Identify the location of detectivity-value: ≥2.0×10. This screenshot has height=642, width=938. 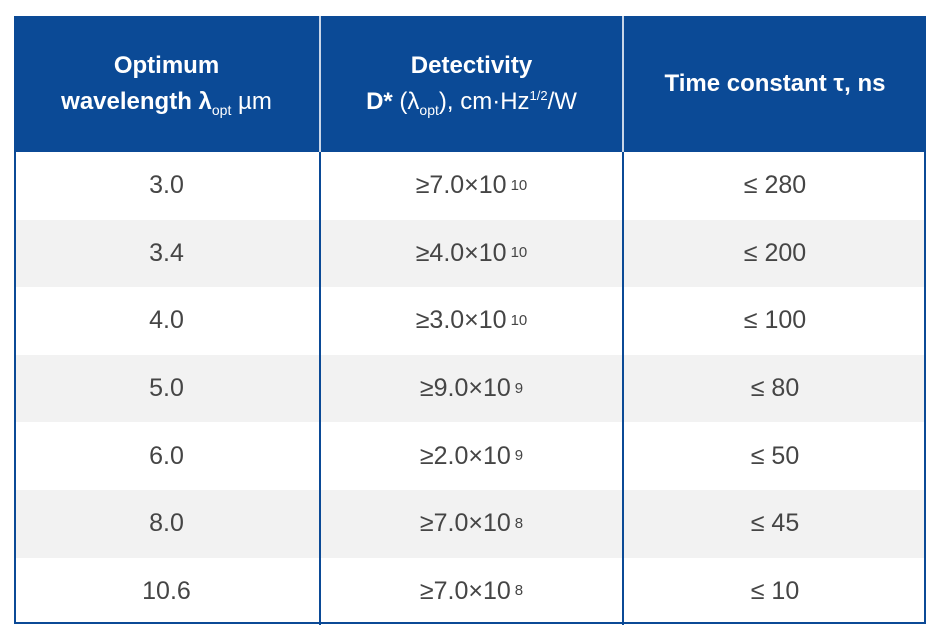
(465, 455).